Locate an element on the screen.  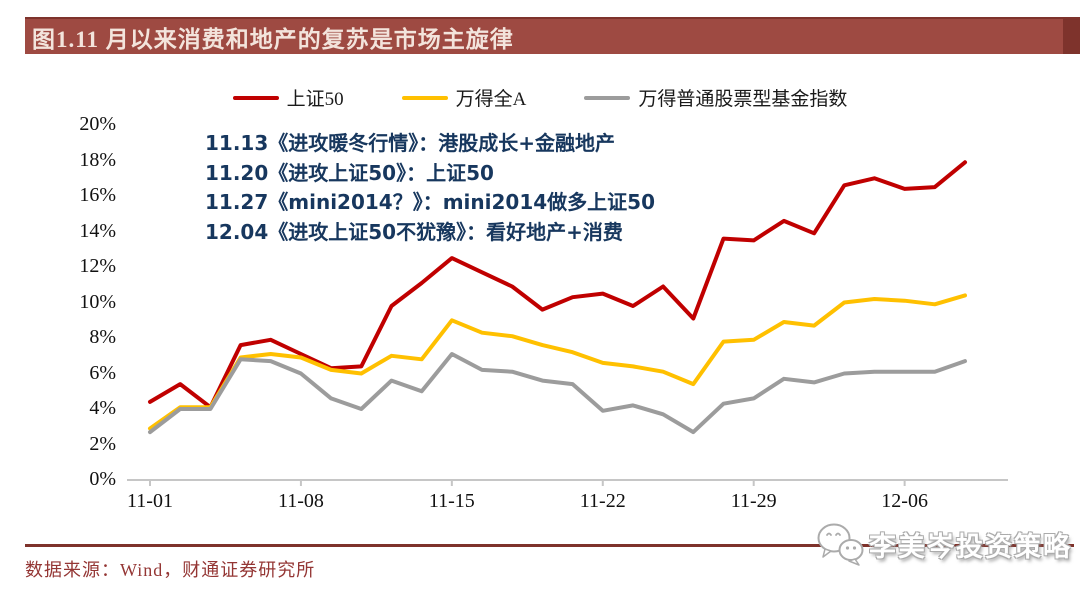
y-axis-label: 10% is located at coordinates (97, 301).